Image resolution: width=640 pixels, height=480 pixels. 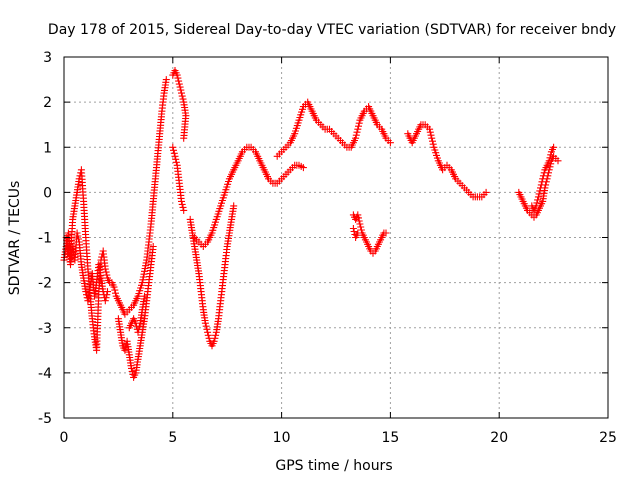 What do you see at coordinates (172, 438) in the screenshot?
I see `x-tick-label: 5` at bounding box center [172, 438].